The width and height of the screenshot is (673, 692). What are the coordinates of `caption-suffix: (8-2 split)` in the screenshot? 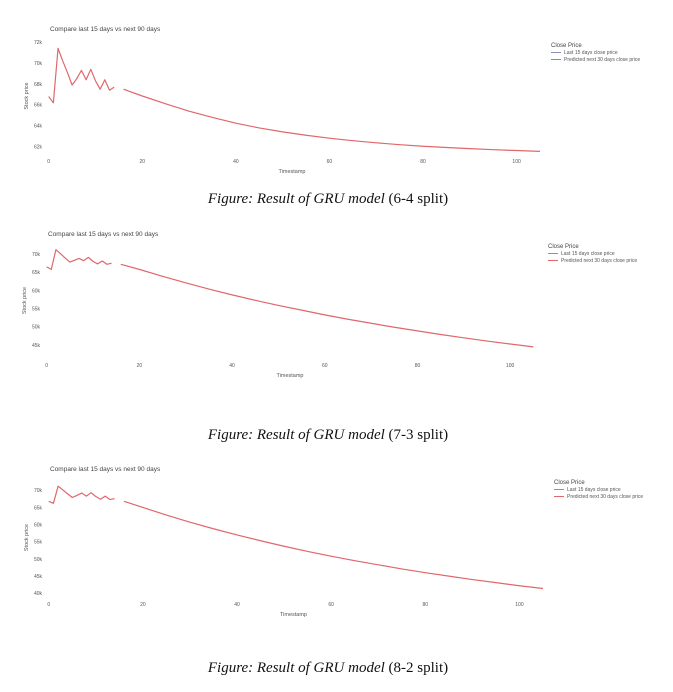 It's located at (416, 668).